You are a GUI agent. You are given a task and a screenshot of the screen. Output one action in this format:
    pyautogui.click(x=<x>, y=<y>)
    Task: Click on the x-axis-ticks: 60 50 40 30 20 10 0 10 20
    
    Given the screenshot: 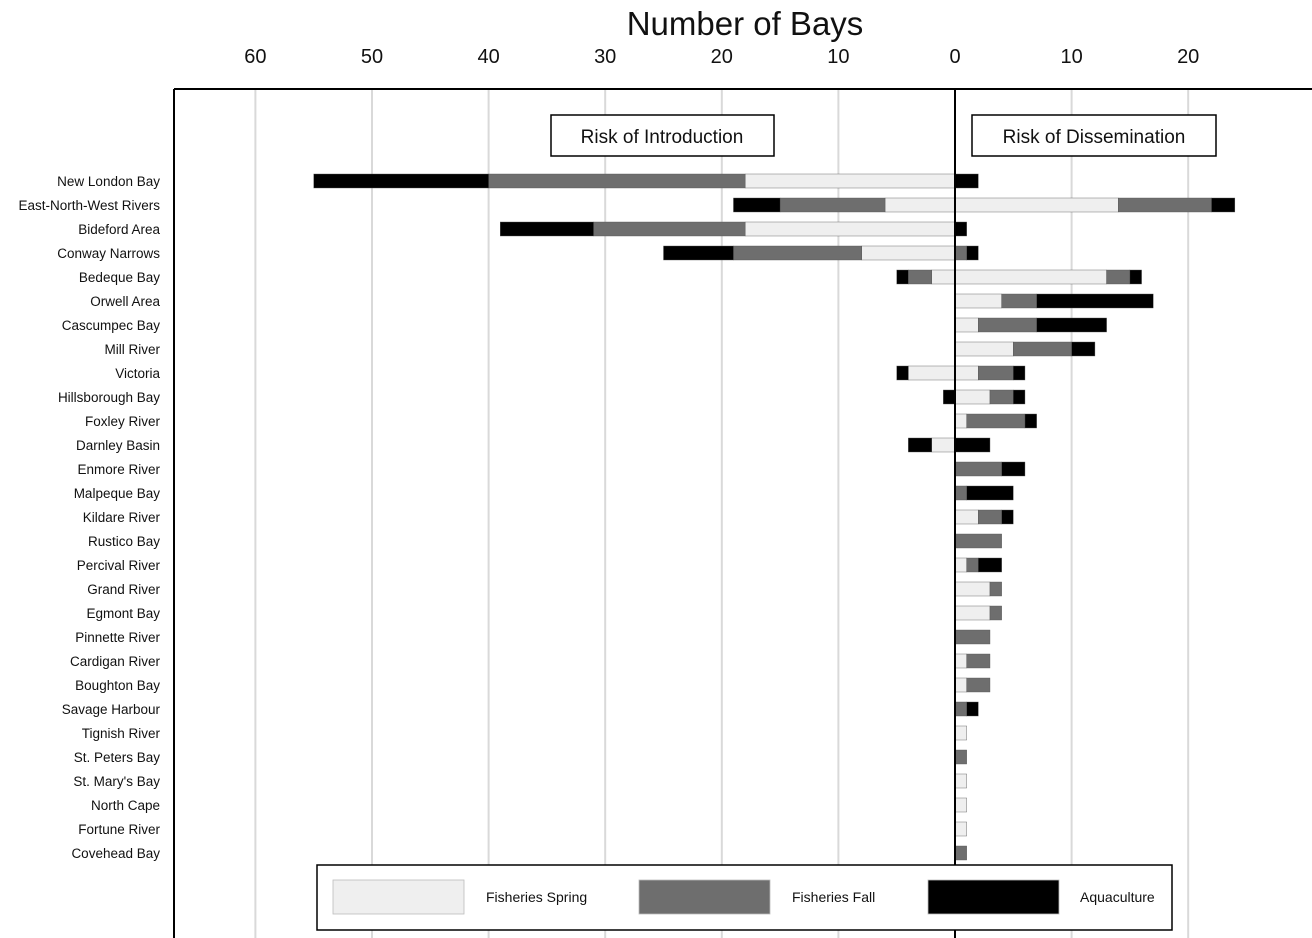 What is the action you would take?
    pyautogui.click(x=721, y=57)
    